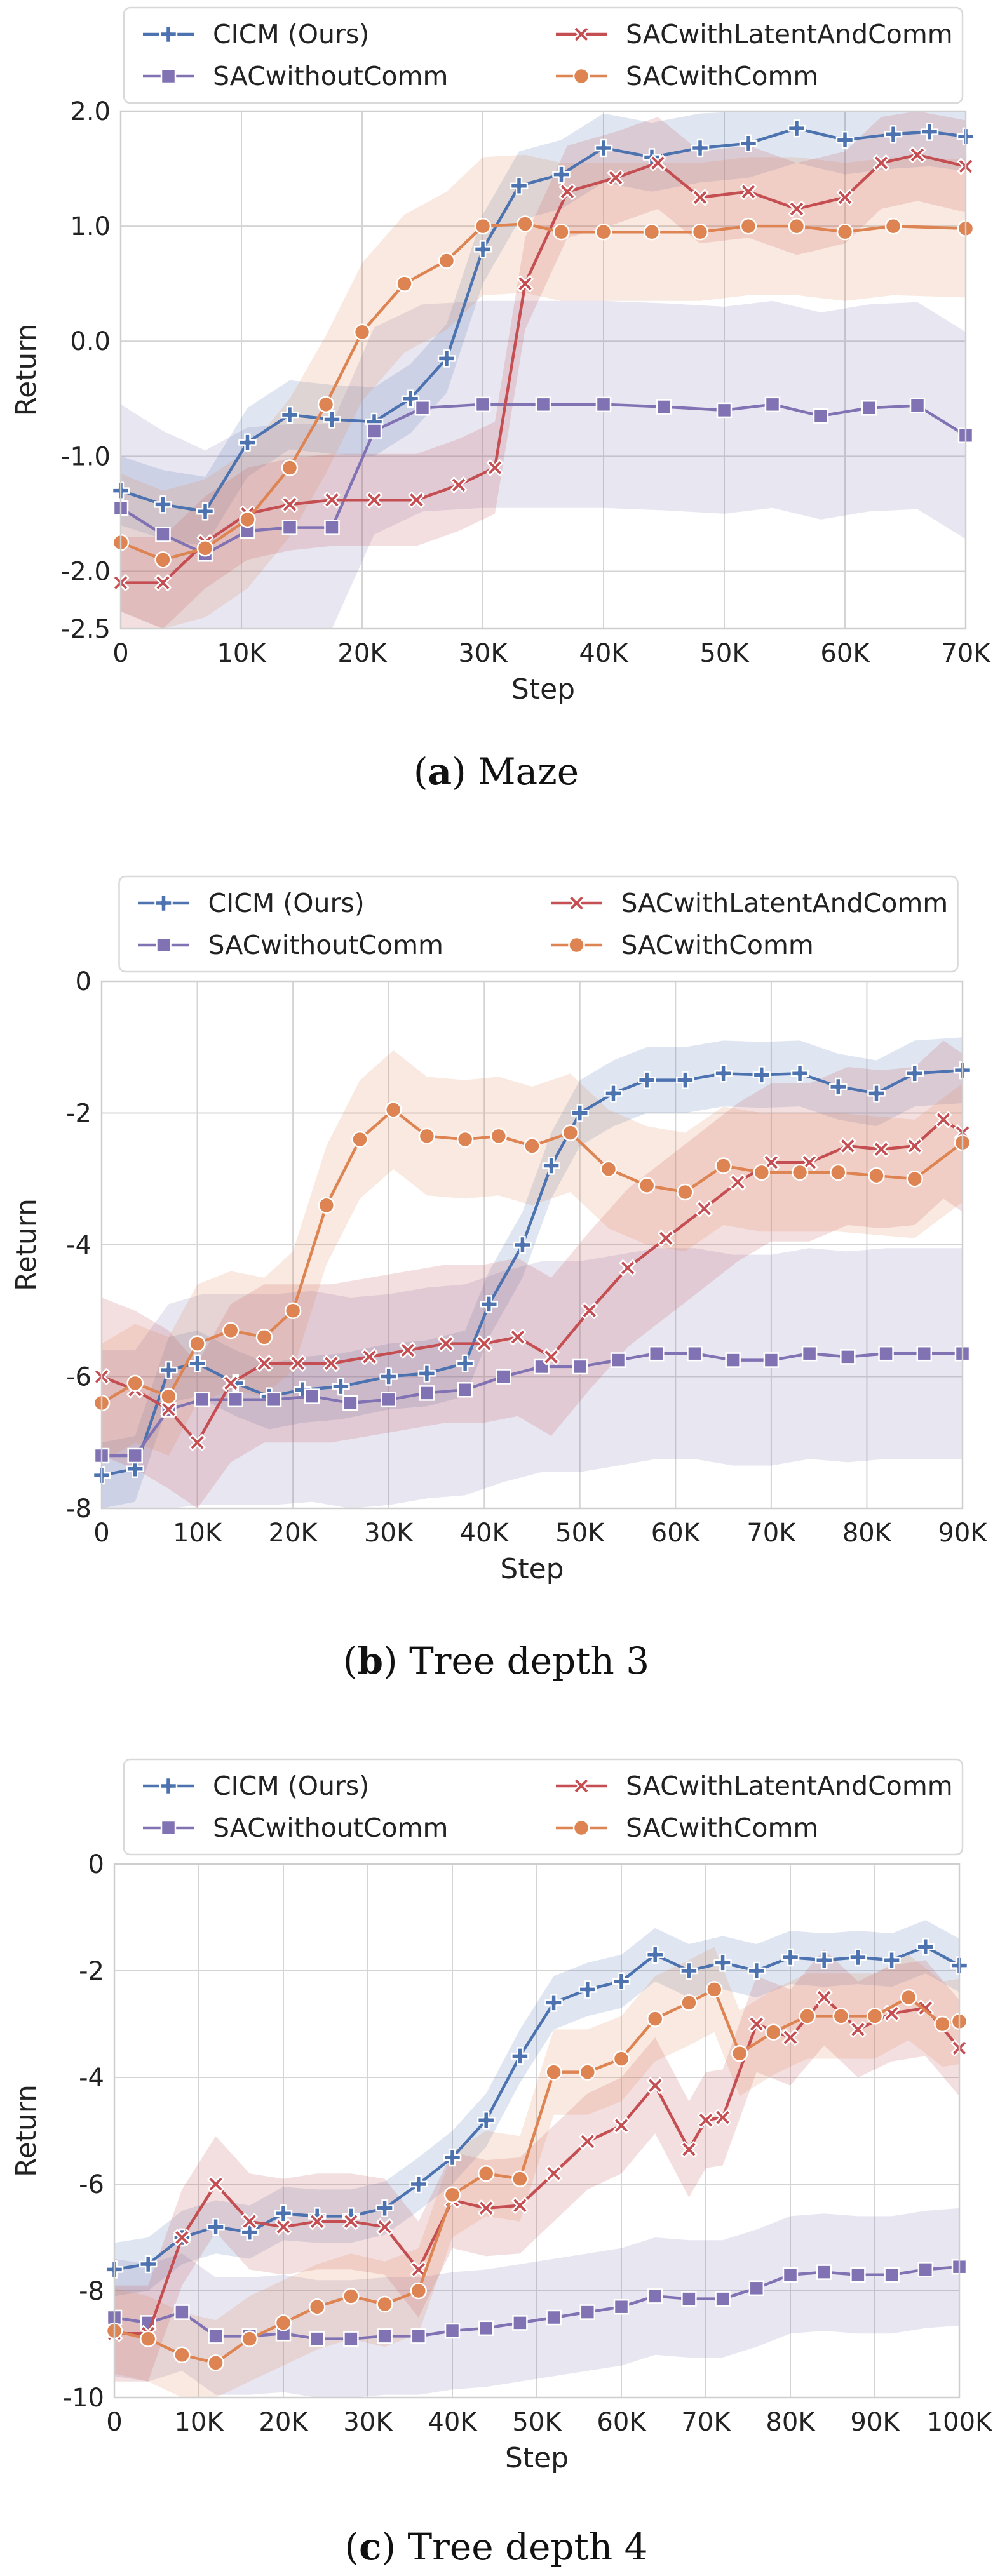  What do you see at coordinates (286, 903) in the screenshot?
I see `legend-label: CICM (Ours)` at bounding box center [286, 903].